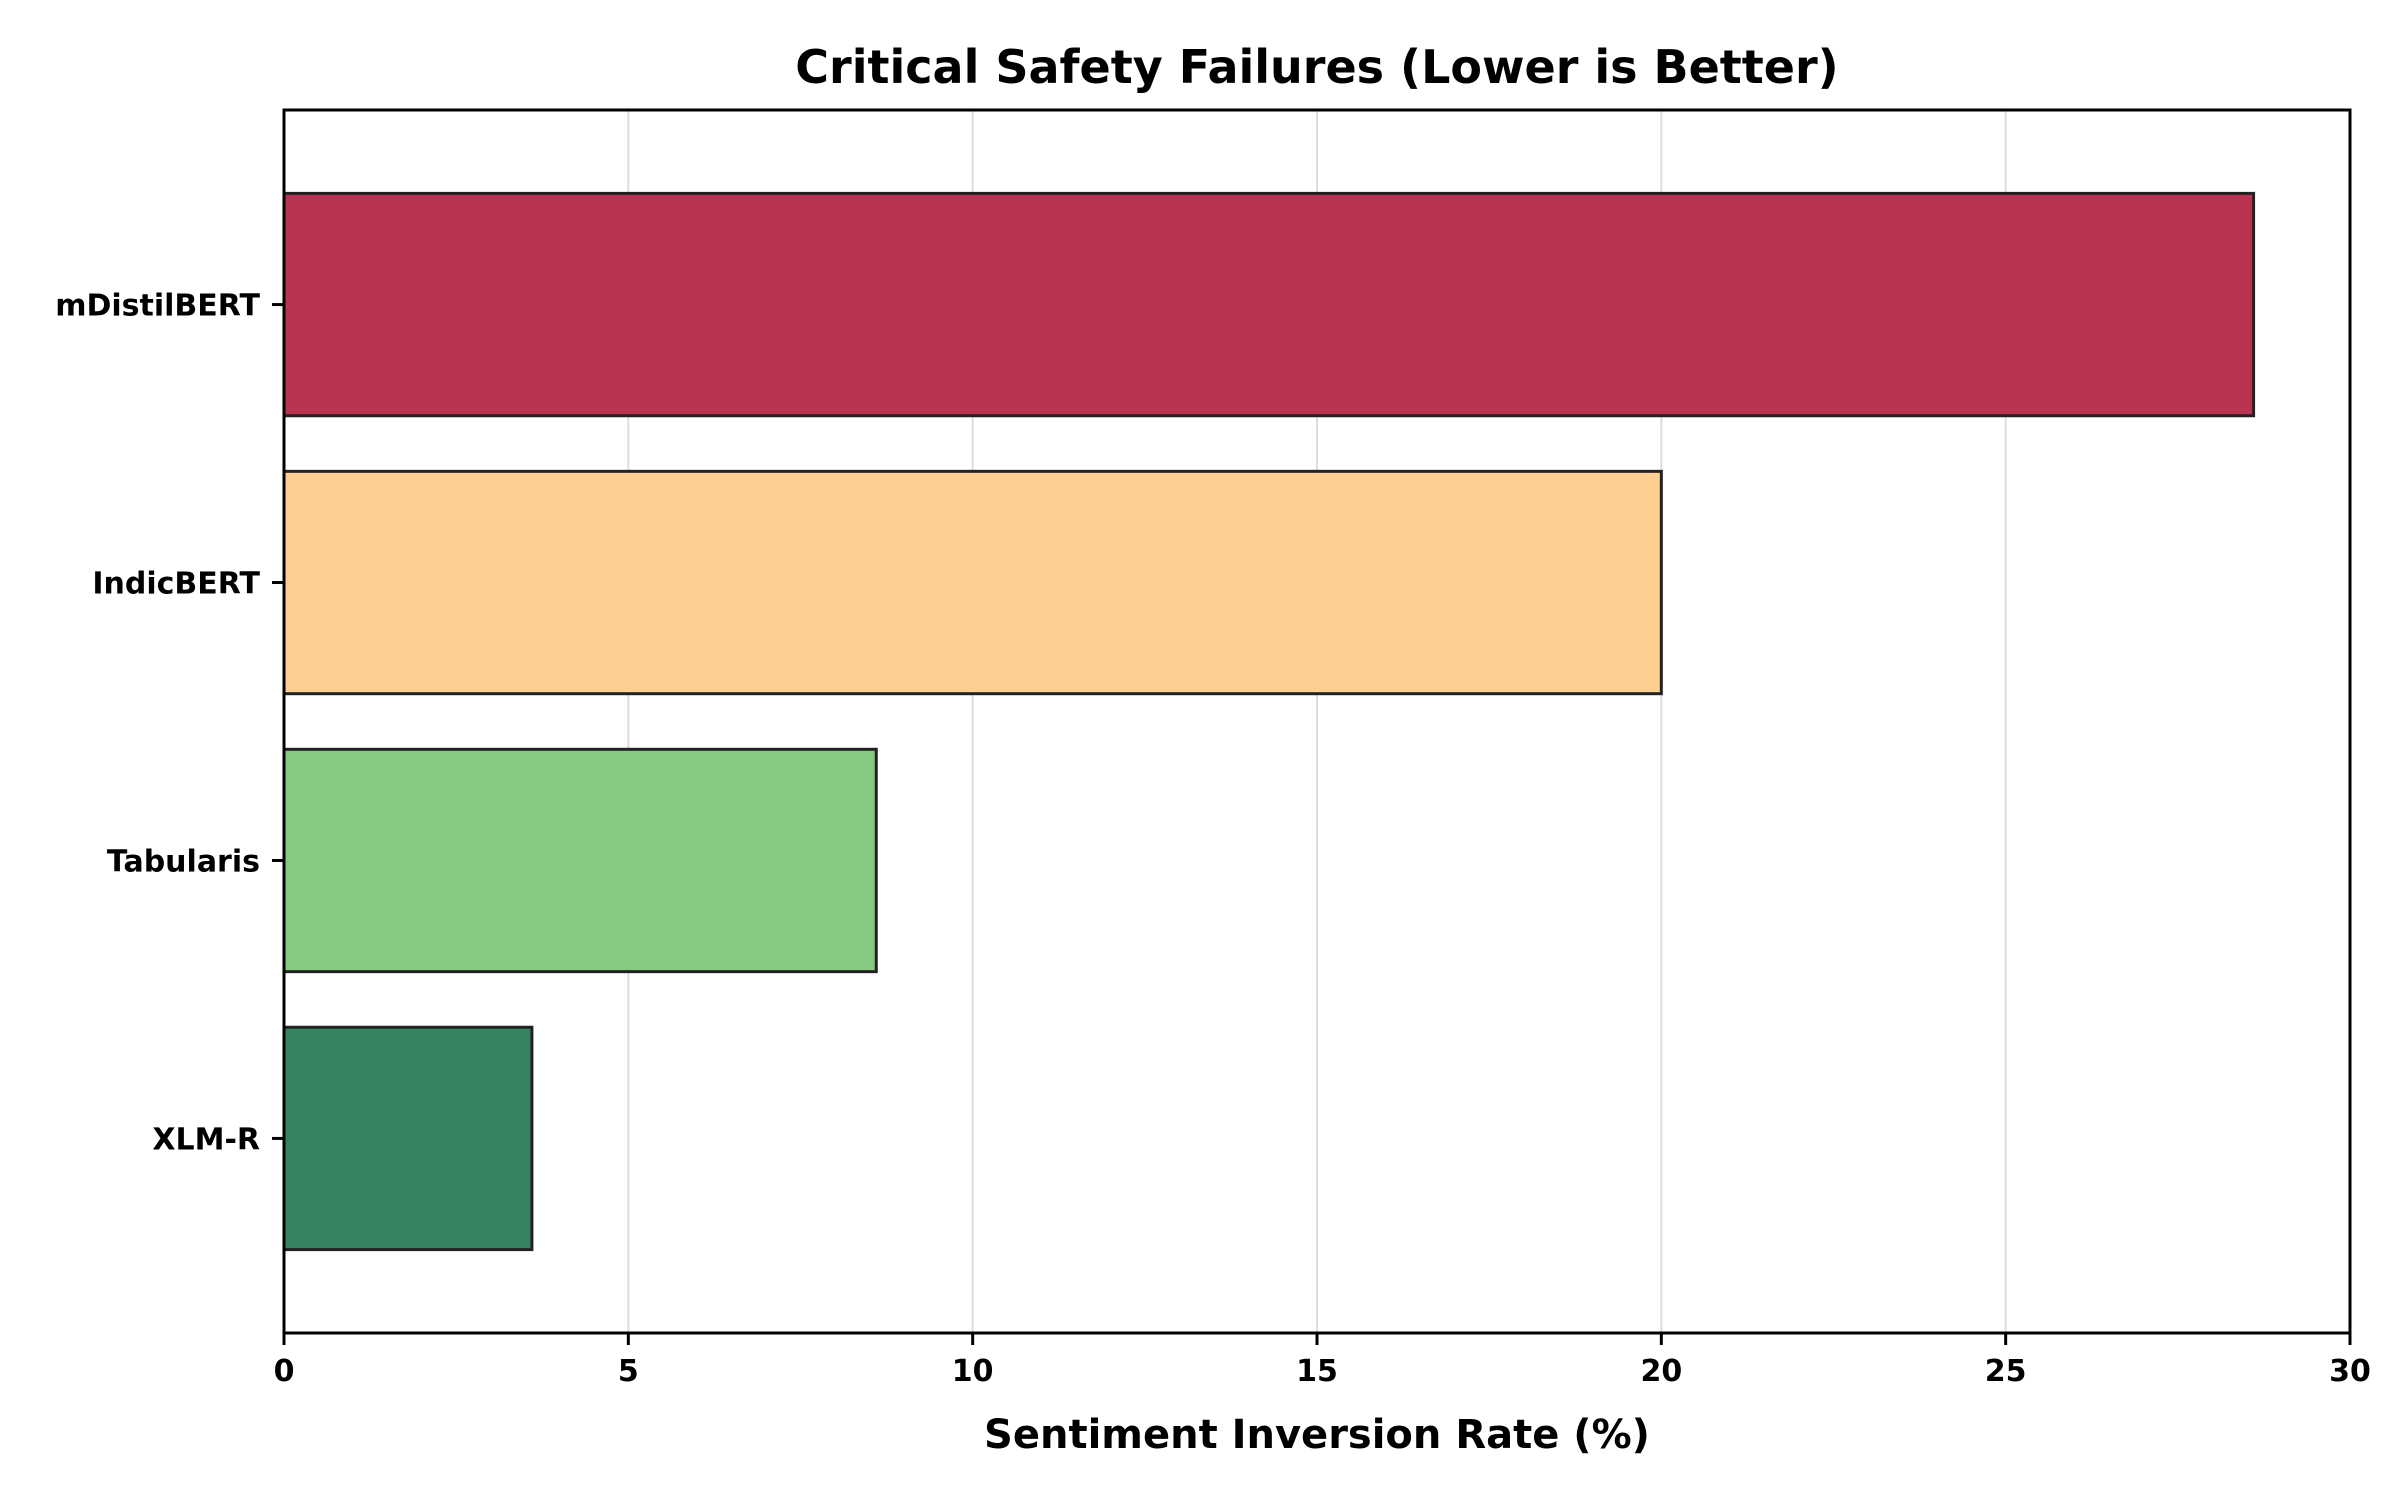 Image resolution: width=2400 pixels, height=1504 pixels. Describe the element at coordinates (628, 1371) in the screenshot. I see `x-tick-label-5: 5` at that location.